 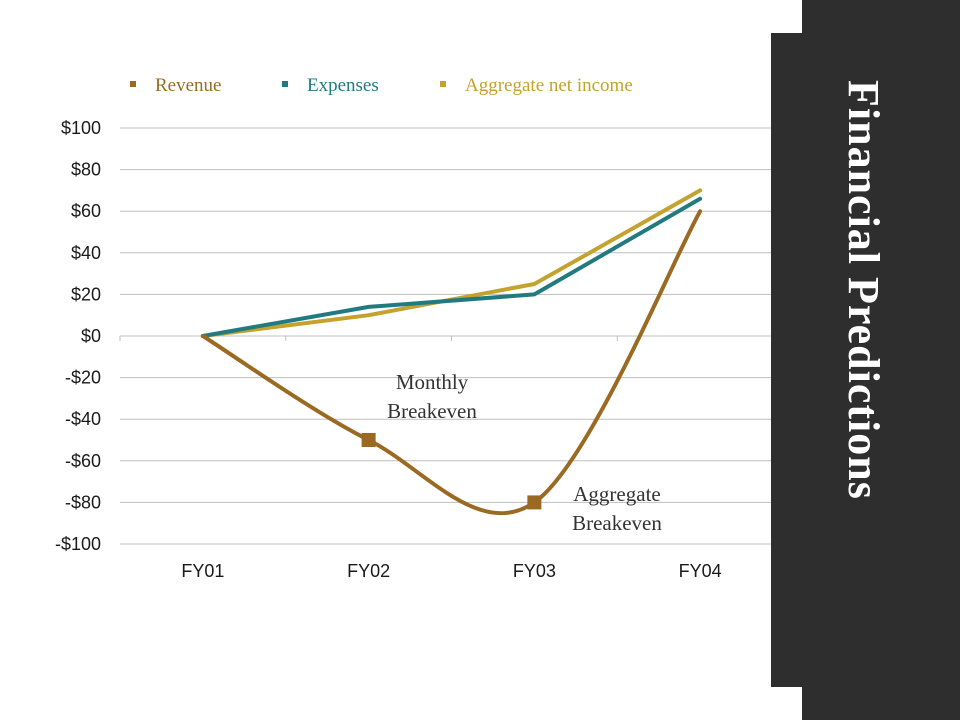 What do you see at coordinates (549, 85) in the screenshot?
I see `legend-label: Aggregate net income` at bounding box center [549, 85].